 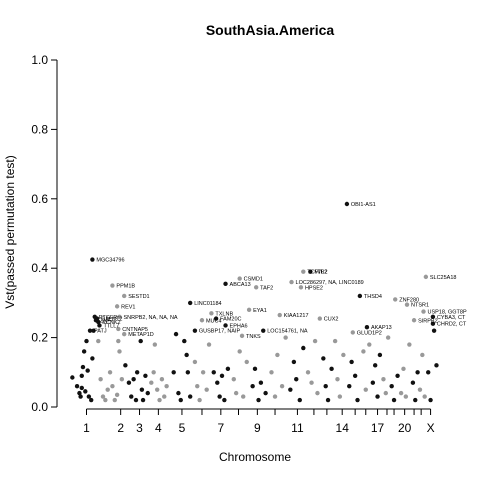 What do you see at coordinates (405, 428) in the screenshot?
I see `x-tick-label: 20` at bounding box center [405, 428].